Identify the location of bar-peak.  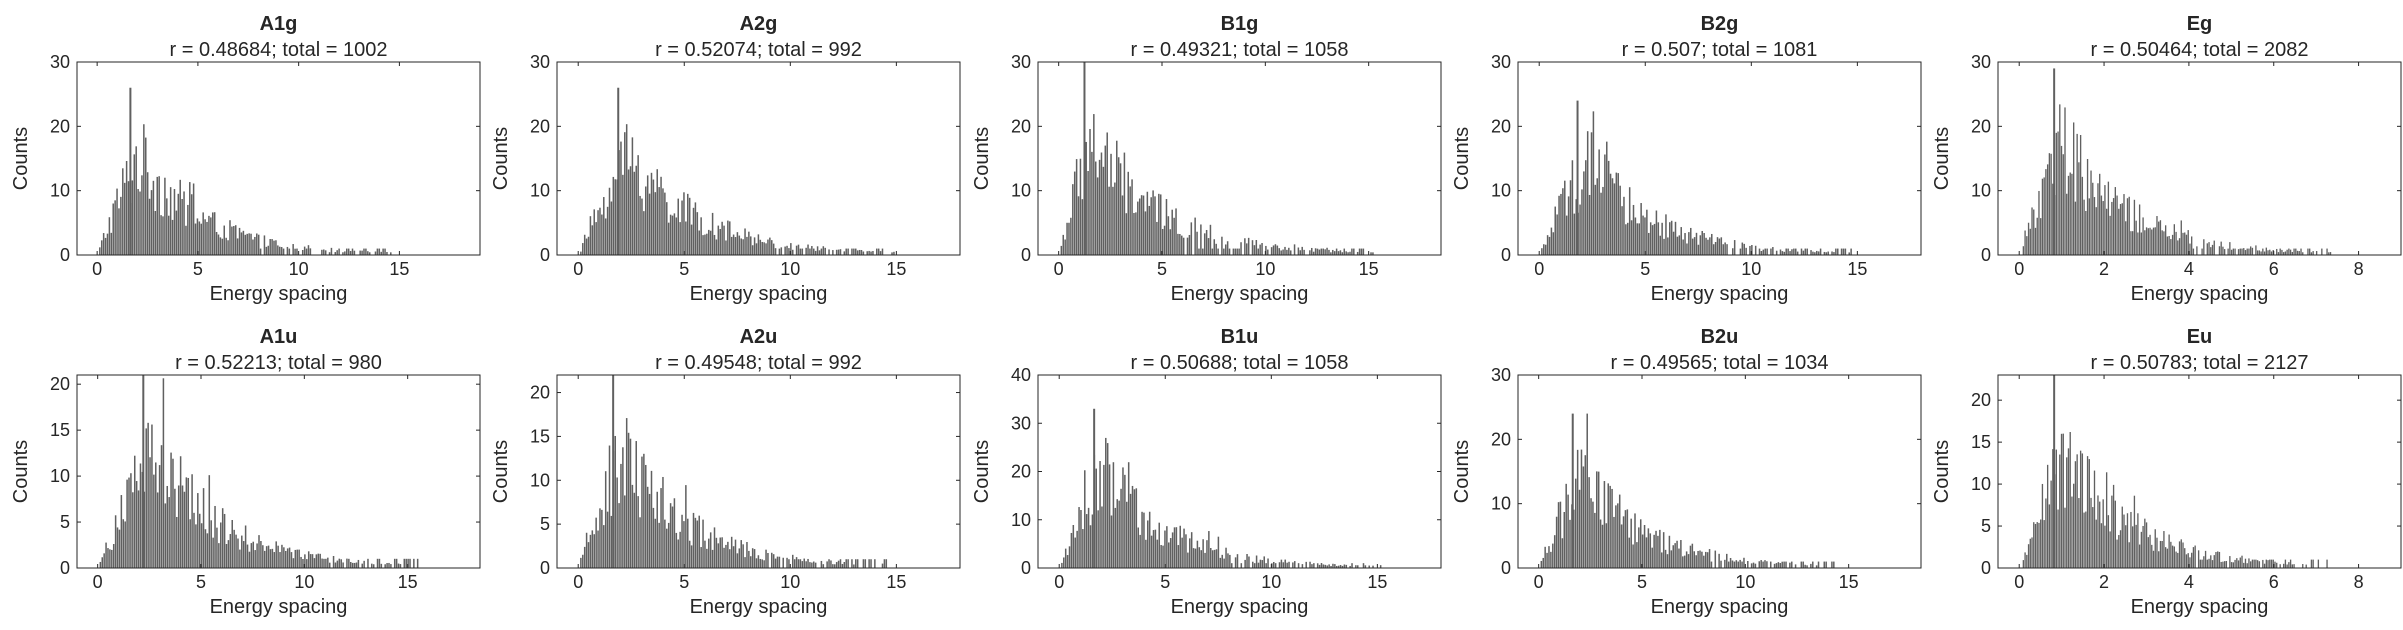
(1572, 490).